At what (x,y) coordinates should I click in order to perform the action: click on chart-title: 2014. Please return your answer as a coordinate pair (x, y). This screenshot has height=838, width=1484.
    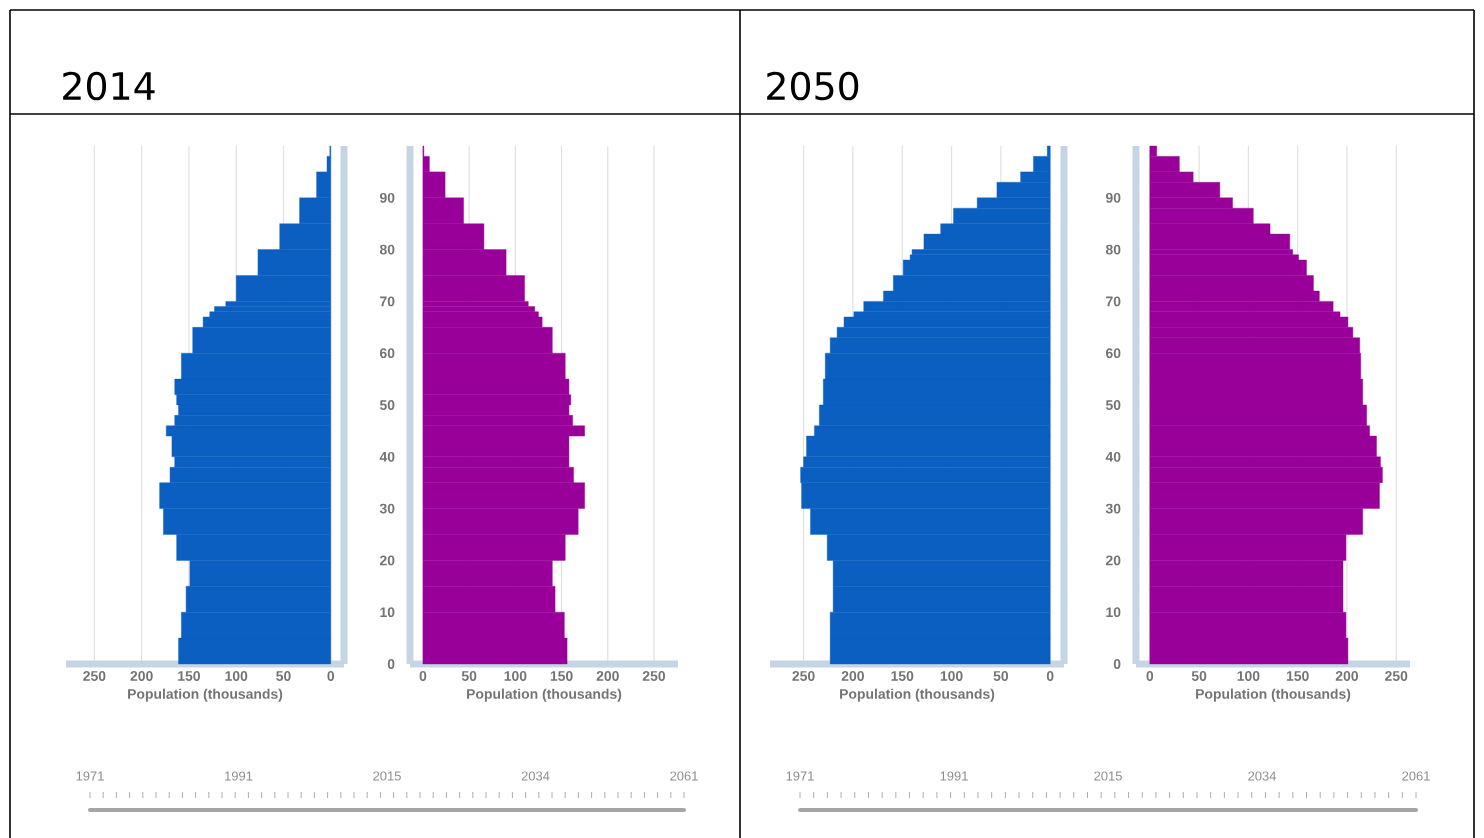
    Looking at the image, I should click on (109, 86).